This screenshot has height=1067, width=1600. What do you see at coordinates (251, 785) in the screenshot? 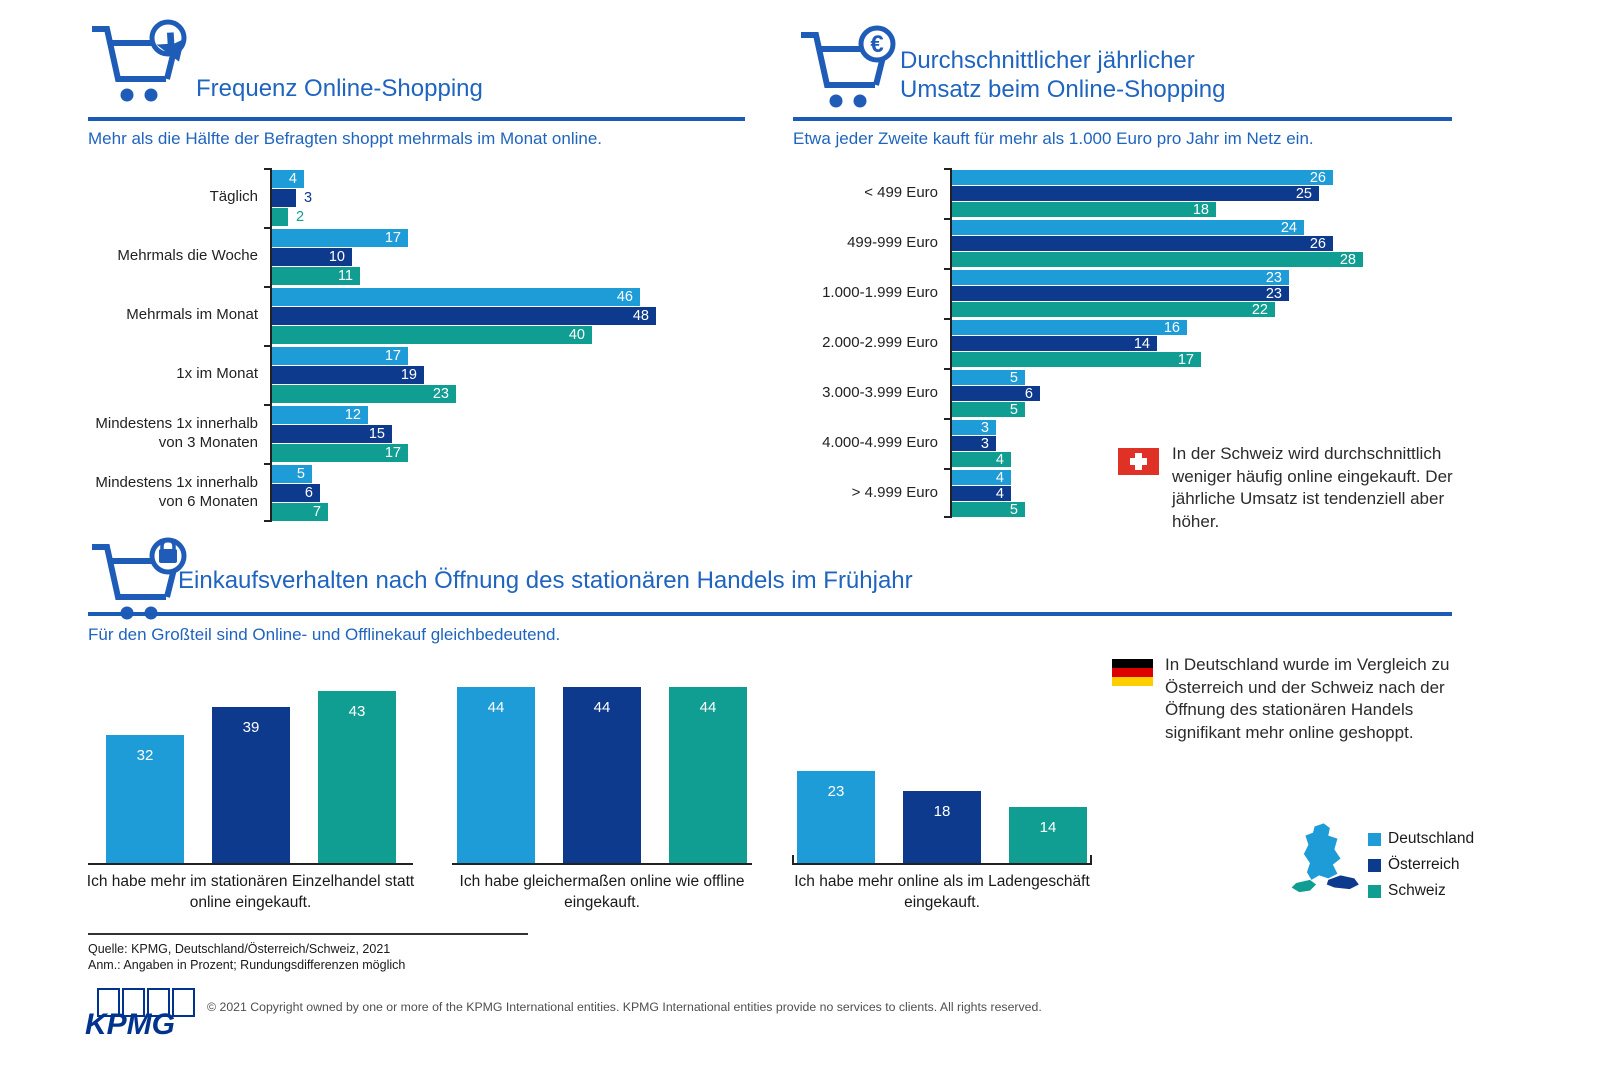
I see `column-sterreich: 39` at bounding box center [251, 785].